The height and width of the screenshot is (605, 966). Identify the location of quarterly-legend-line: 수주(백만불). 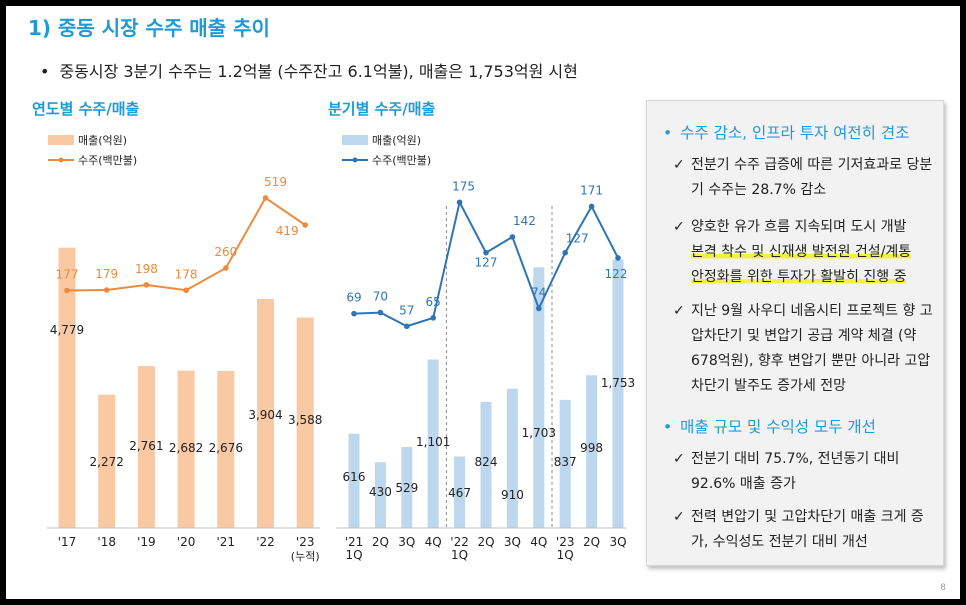
(386, 160).